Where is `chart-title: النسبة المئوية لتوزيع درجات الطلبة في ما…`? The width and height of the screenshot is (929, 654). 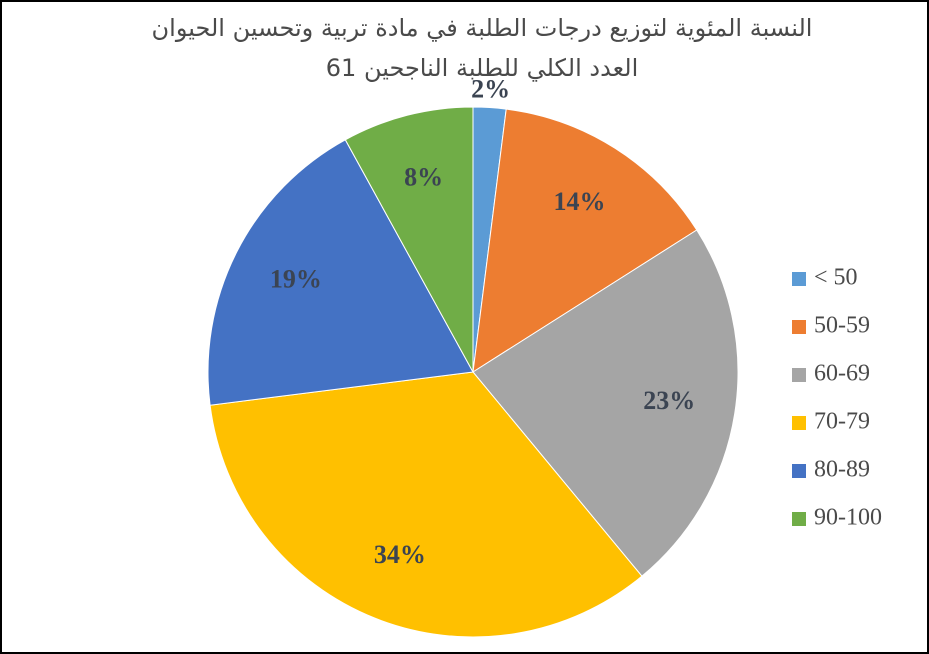 chart-title: النسبة المئوية لتوزيع درجات الطلبة في ما… is located at coordinates (482, 48).